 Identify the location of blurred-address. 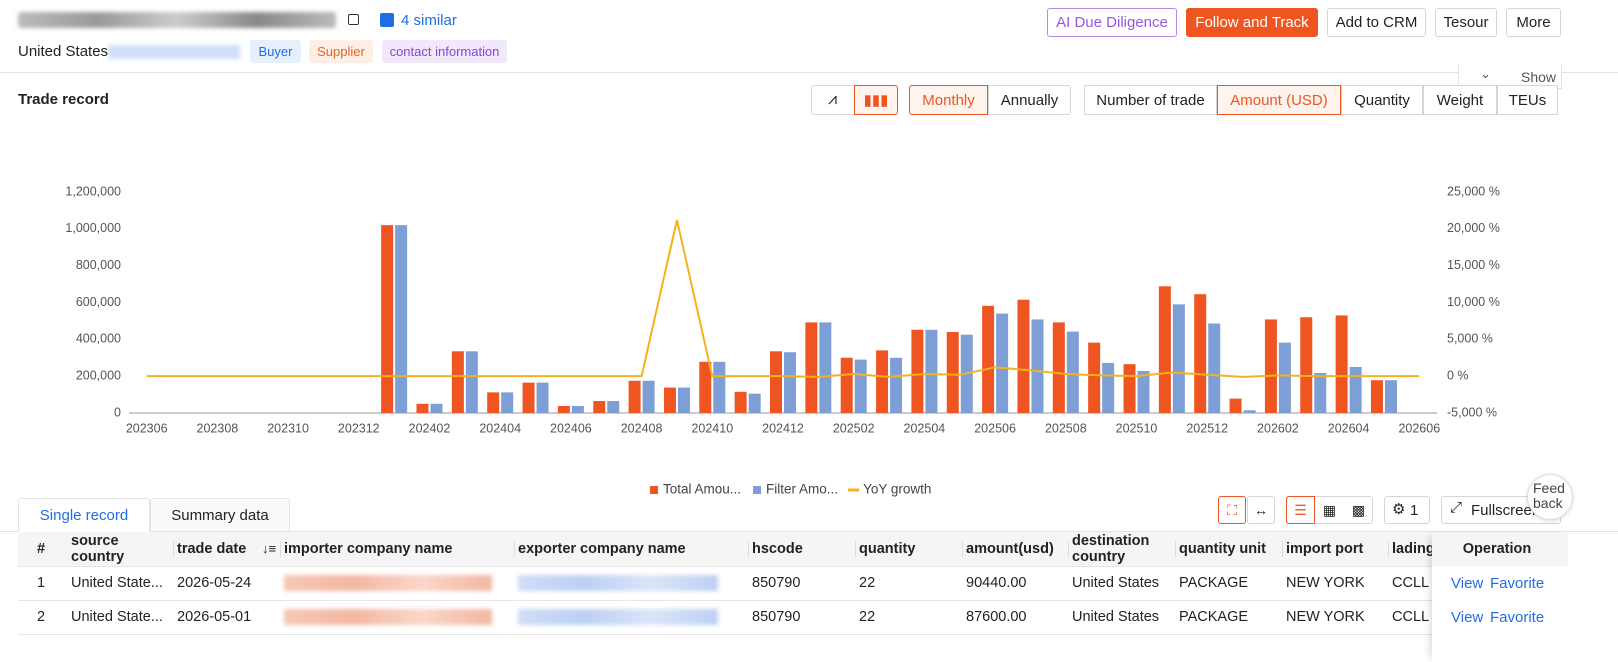
(174, 52).